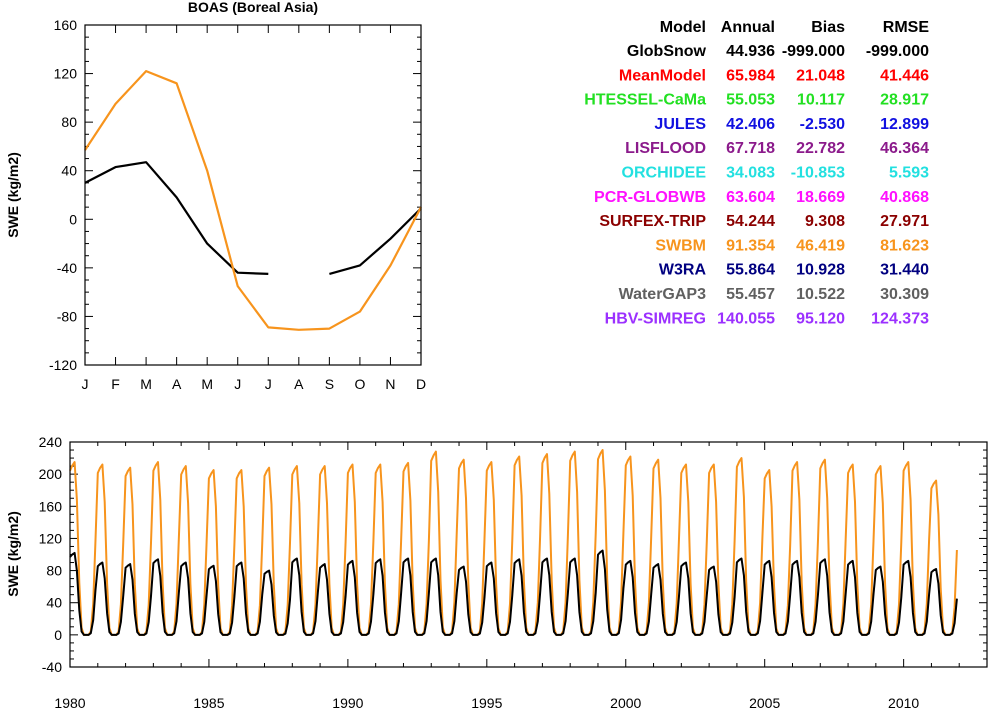 This screenshot has height=711, width=1005. Describe the element at coordinates (625, 703) in the screenshot. I see `x-tick-label: 2000` at that location.